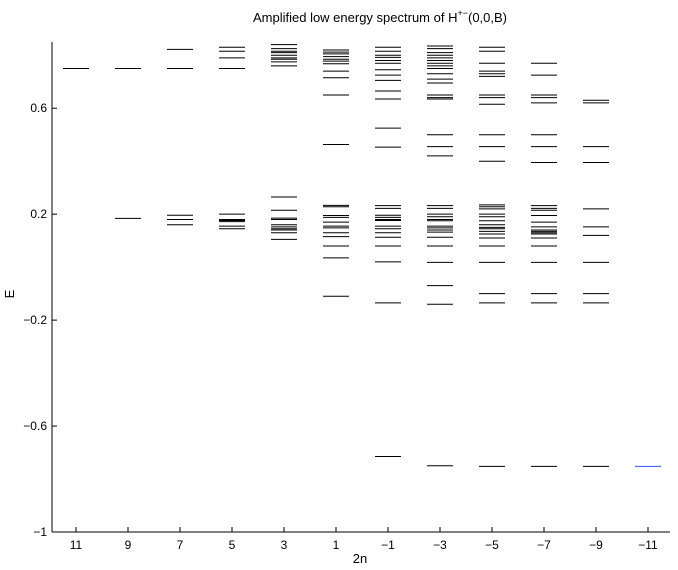 This screenshot has width=678, height=570. Describe the element at coordinates (596, 545) in the screenshot. I see `x-tick-label: −9` at that location.